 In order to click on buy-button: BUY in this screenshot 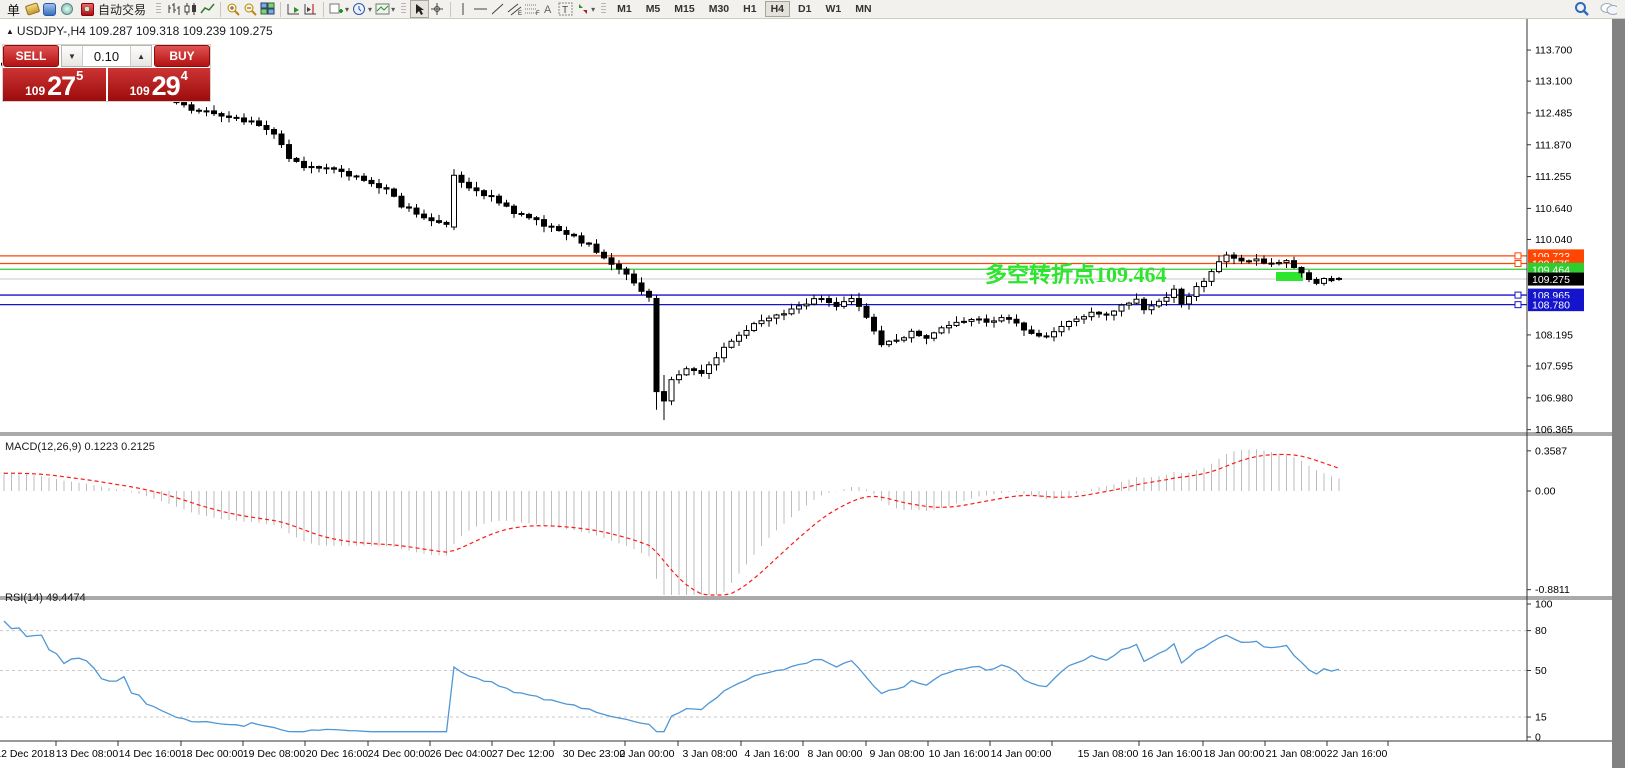, I will do `click(182, 56)`.